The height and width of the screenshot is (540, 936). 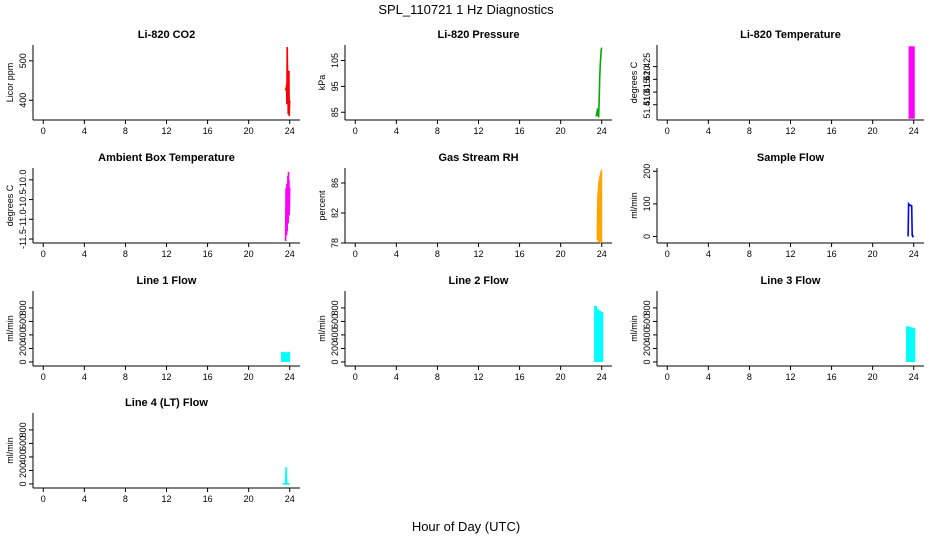 I want to click on y-tick-label: -11.5, so click(x=23, y=239).